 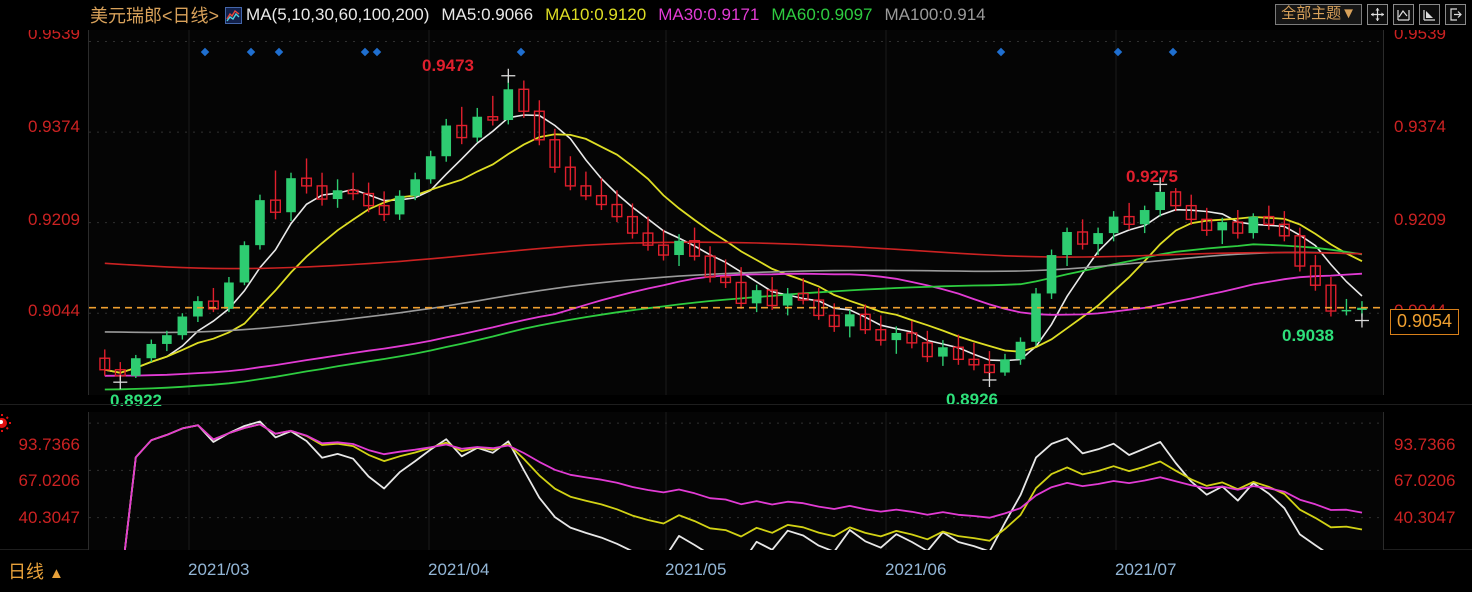 I want to click on ma30-value: MA30:0.9171, so click(x=709, y=14).